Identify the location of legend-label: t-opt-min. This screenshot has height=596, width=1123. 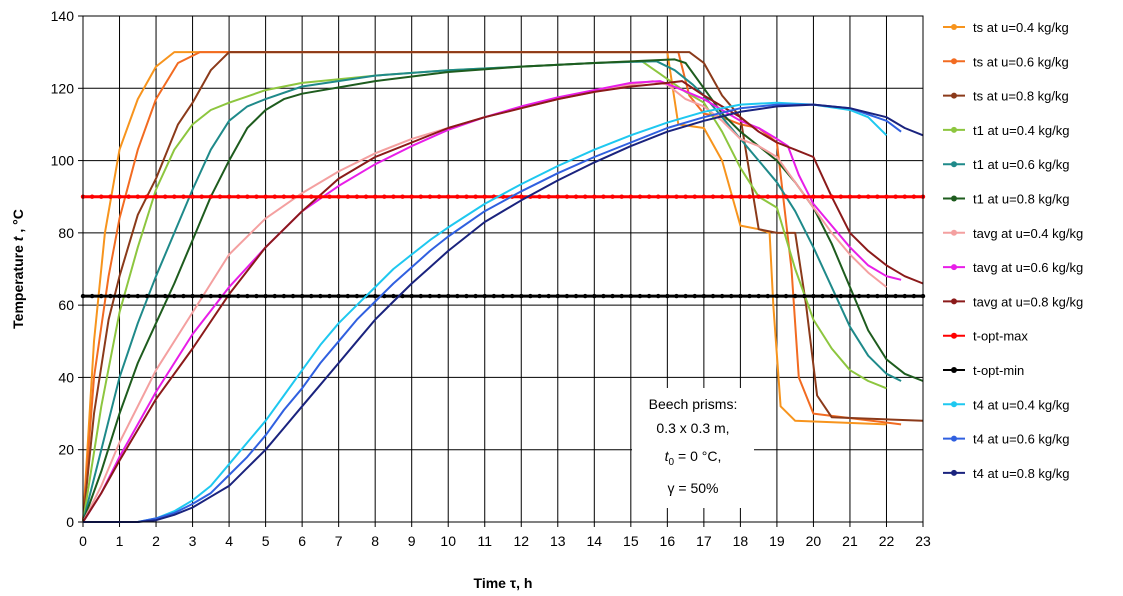
(998, 370).